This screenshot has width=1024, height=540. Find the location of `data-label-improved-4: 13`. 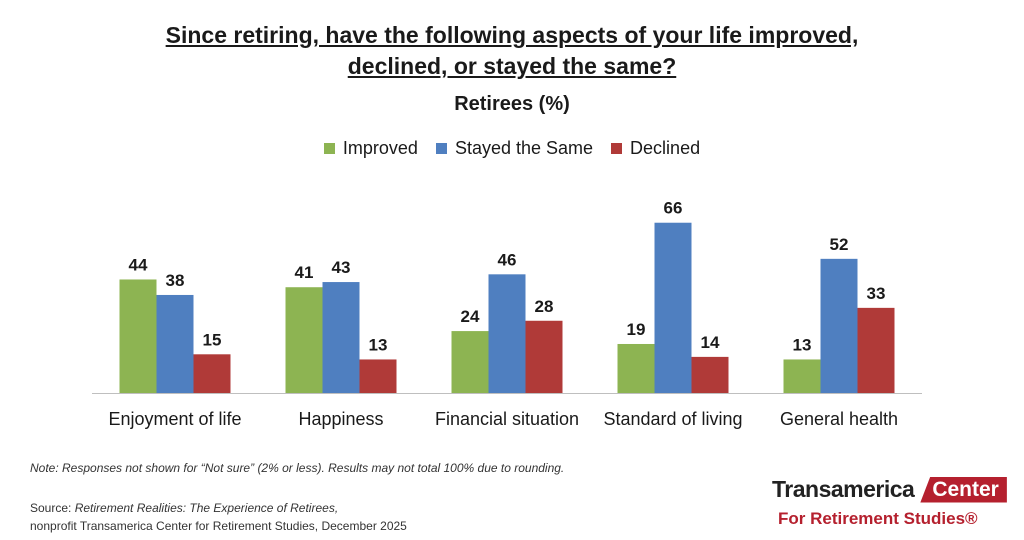

data-label-improved-4: 13 is located at coordinates (802, 344).